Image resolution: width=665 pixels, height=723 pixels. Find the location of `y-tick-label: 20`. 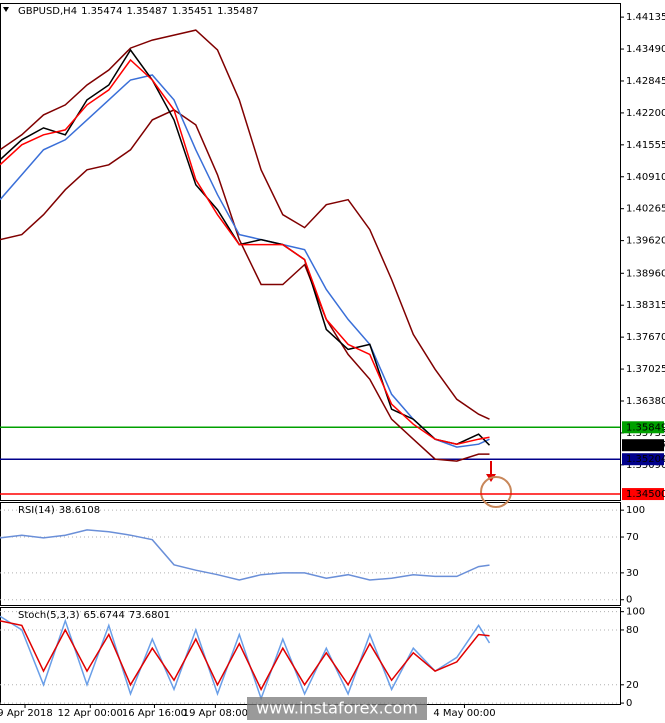

y-tick-label: 20 is located at coordinates (632, 685).